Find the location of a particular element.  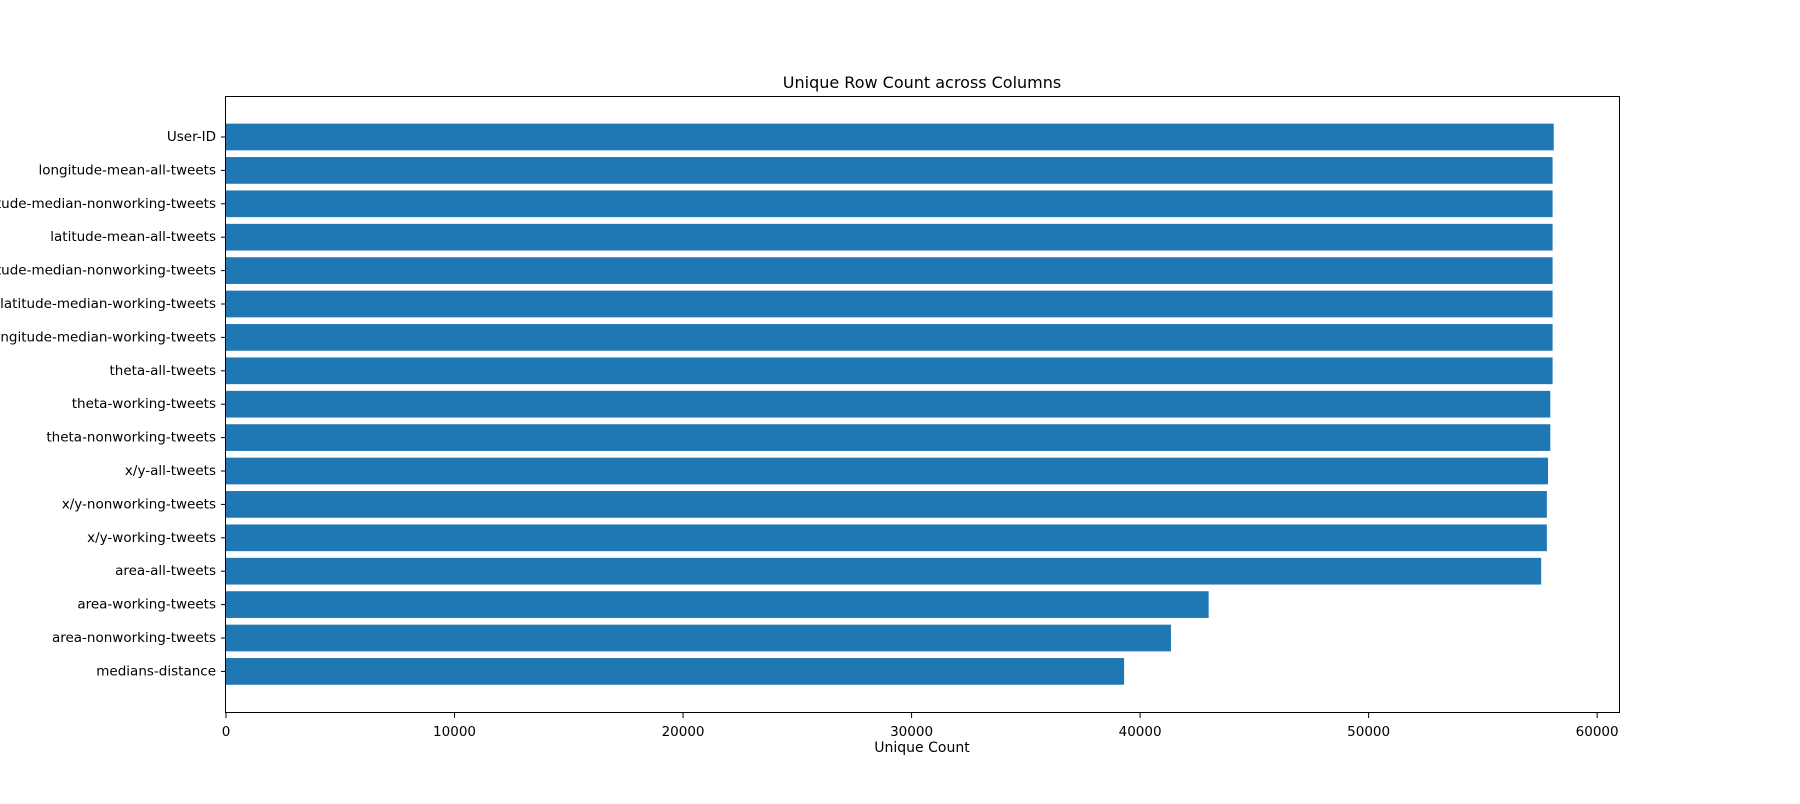

y-tick-label: theta-all-tweets is located at coordinates (162, 371).